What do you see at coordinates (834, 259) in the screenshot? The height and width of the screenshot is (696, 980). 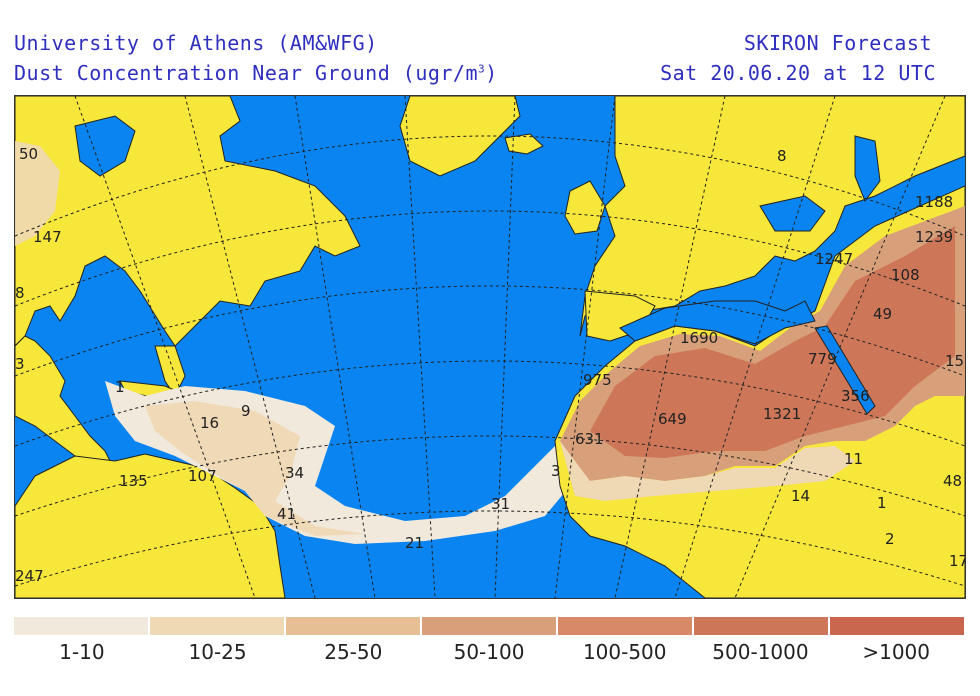 I see `value-label: 1247` at bounding box center [834, 259].